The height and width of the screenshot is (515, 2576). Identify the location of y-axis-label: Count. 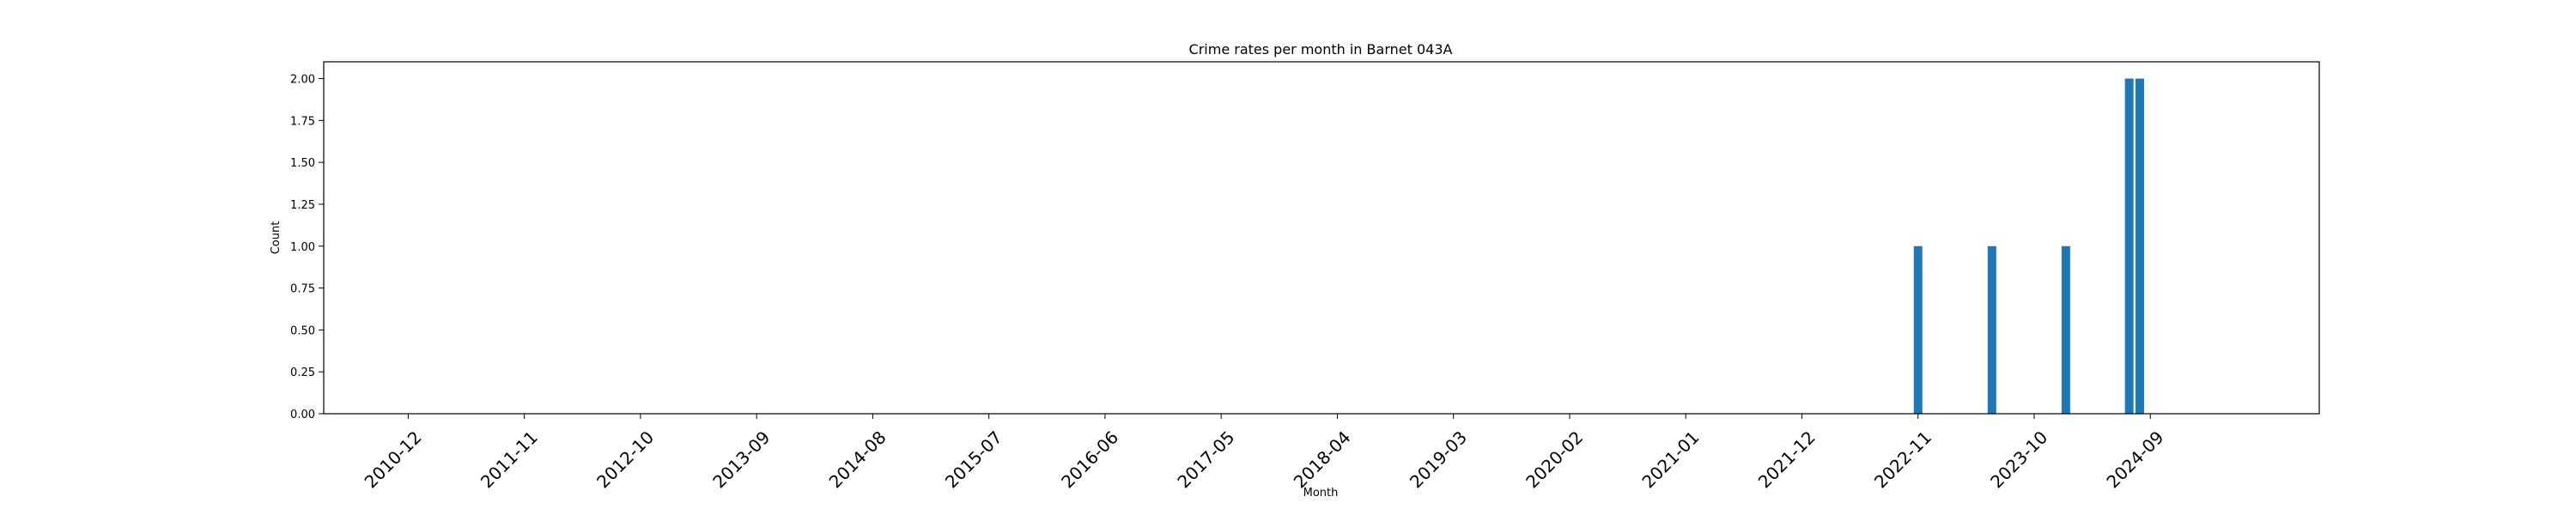
(276, 238).